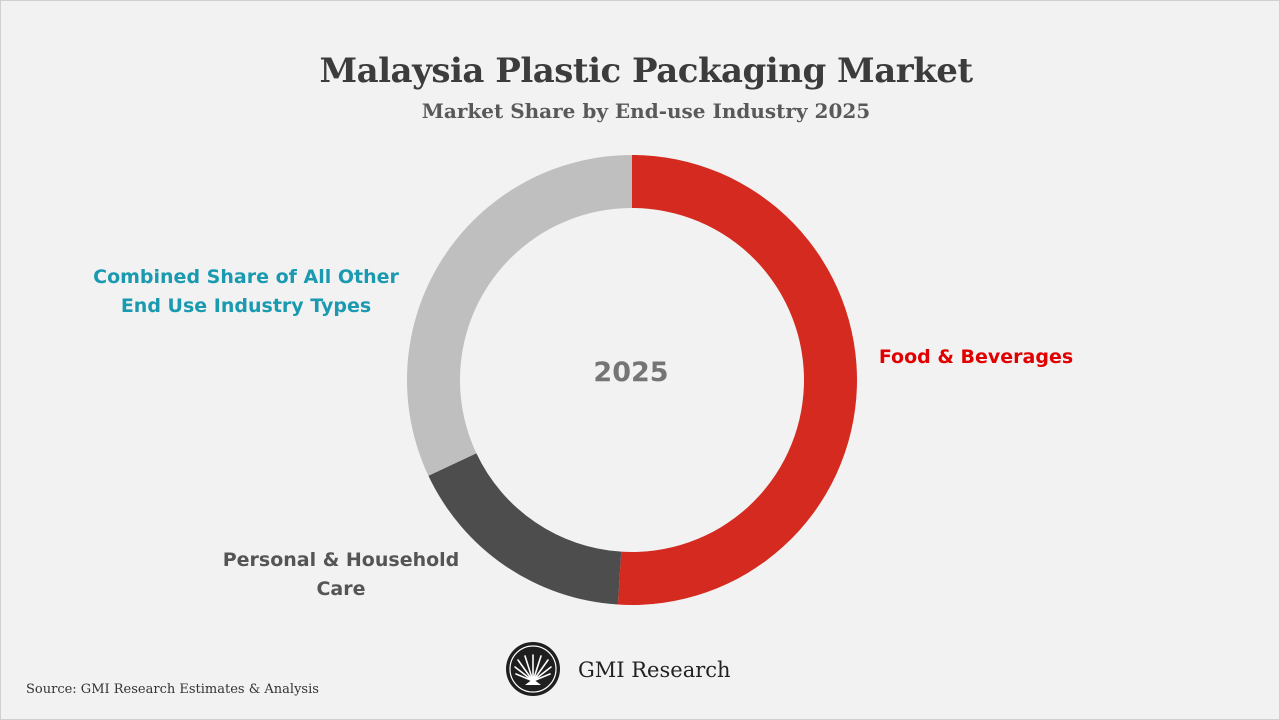 The width and height of the screenshot is (1280, 720). I want to click on donut-slice-food-beverages, so click(737, 380).